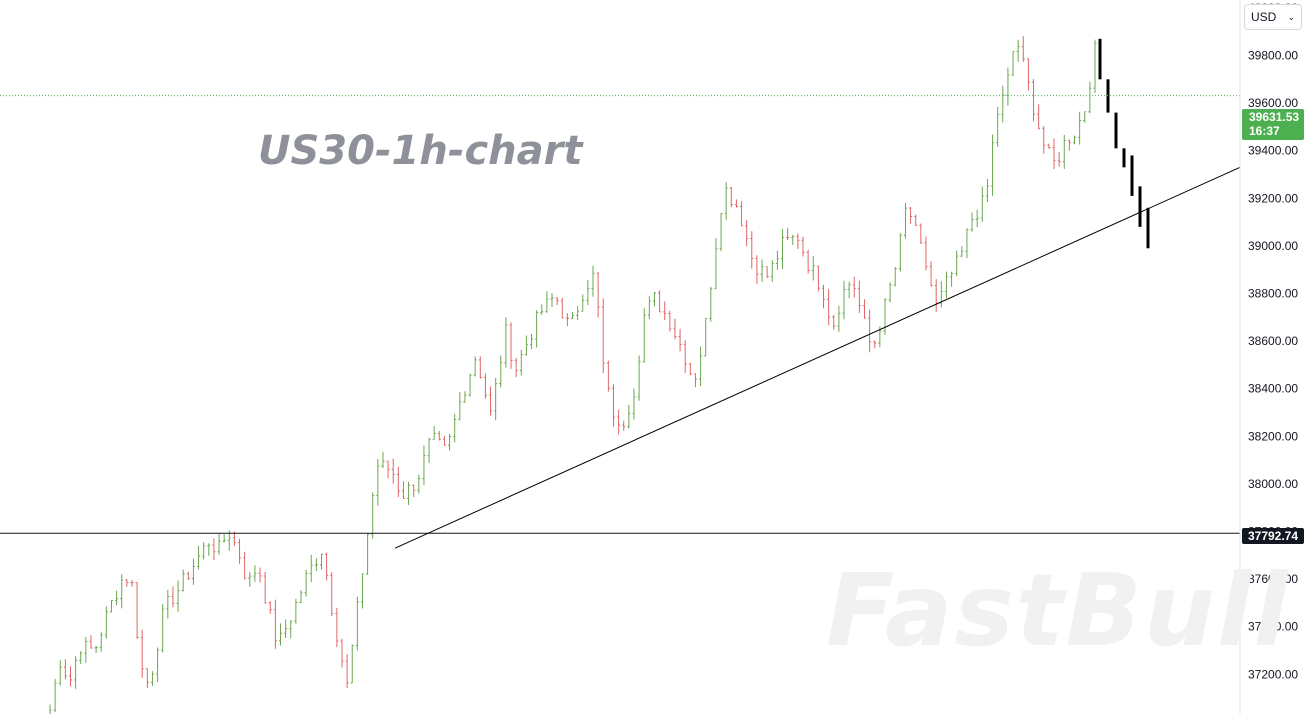 This screenshot has width=1308, height=719. Describe the element at coordinates (420, 151) in the screenshot. I see `chart-title: US30-1h-chart` at that location.